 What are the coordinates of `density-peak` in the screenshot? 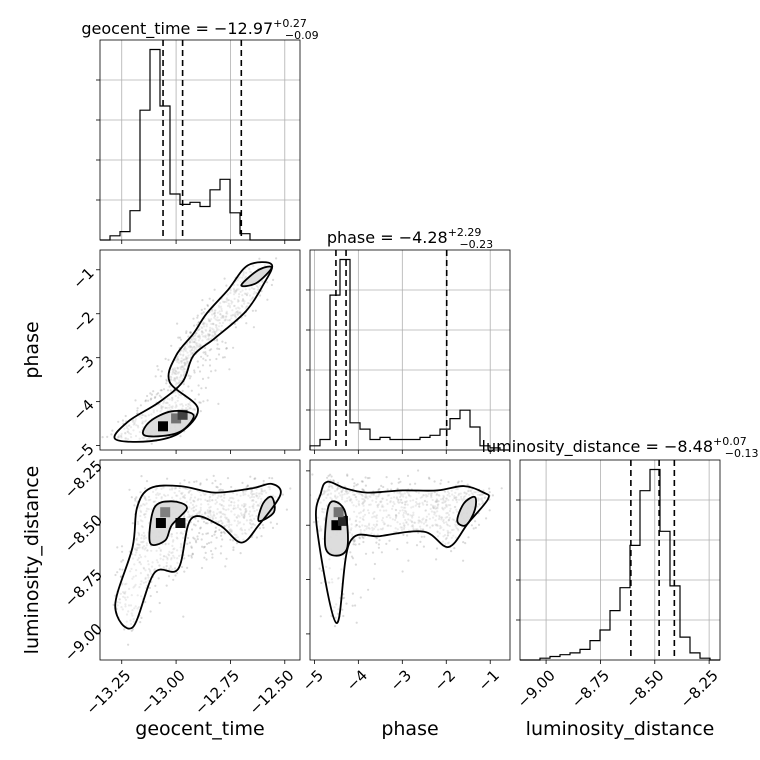 It's located at (338, 512).